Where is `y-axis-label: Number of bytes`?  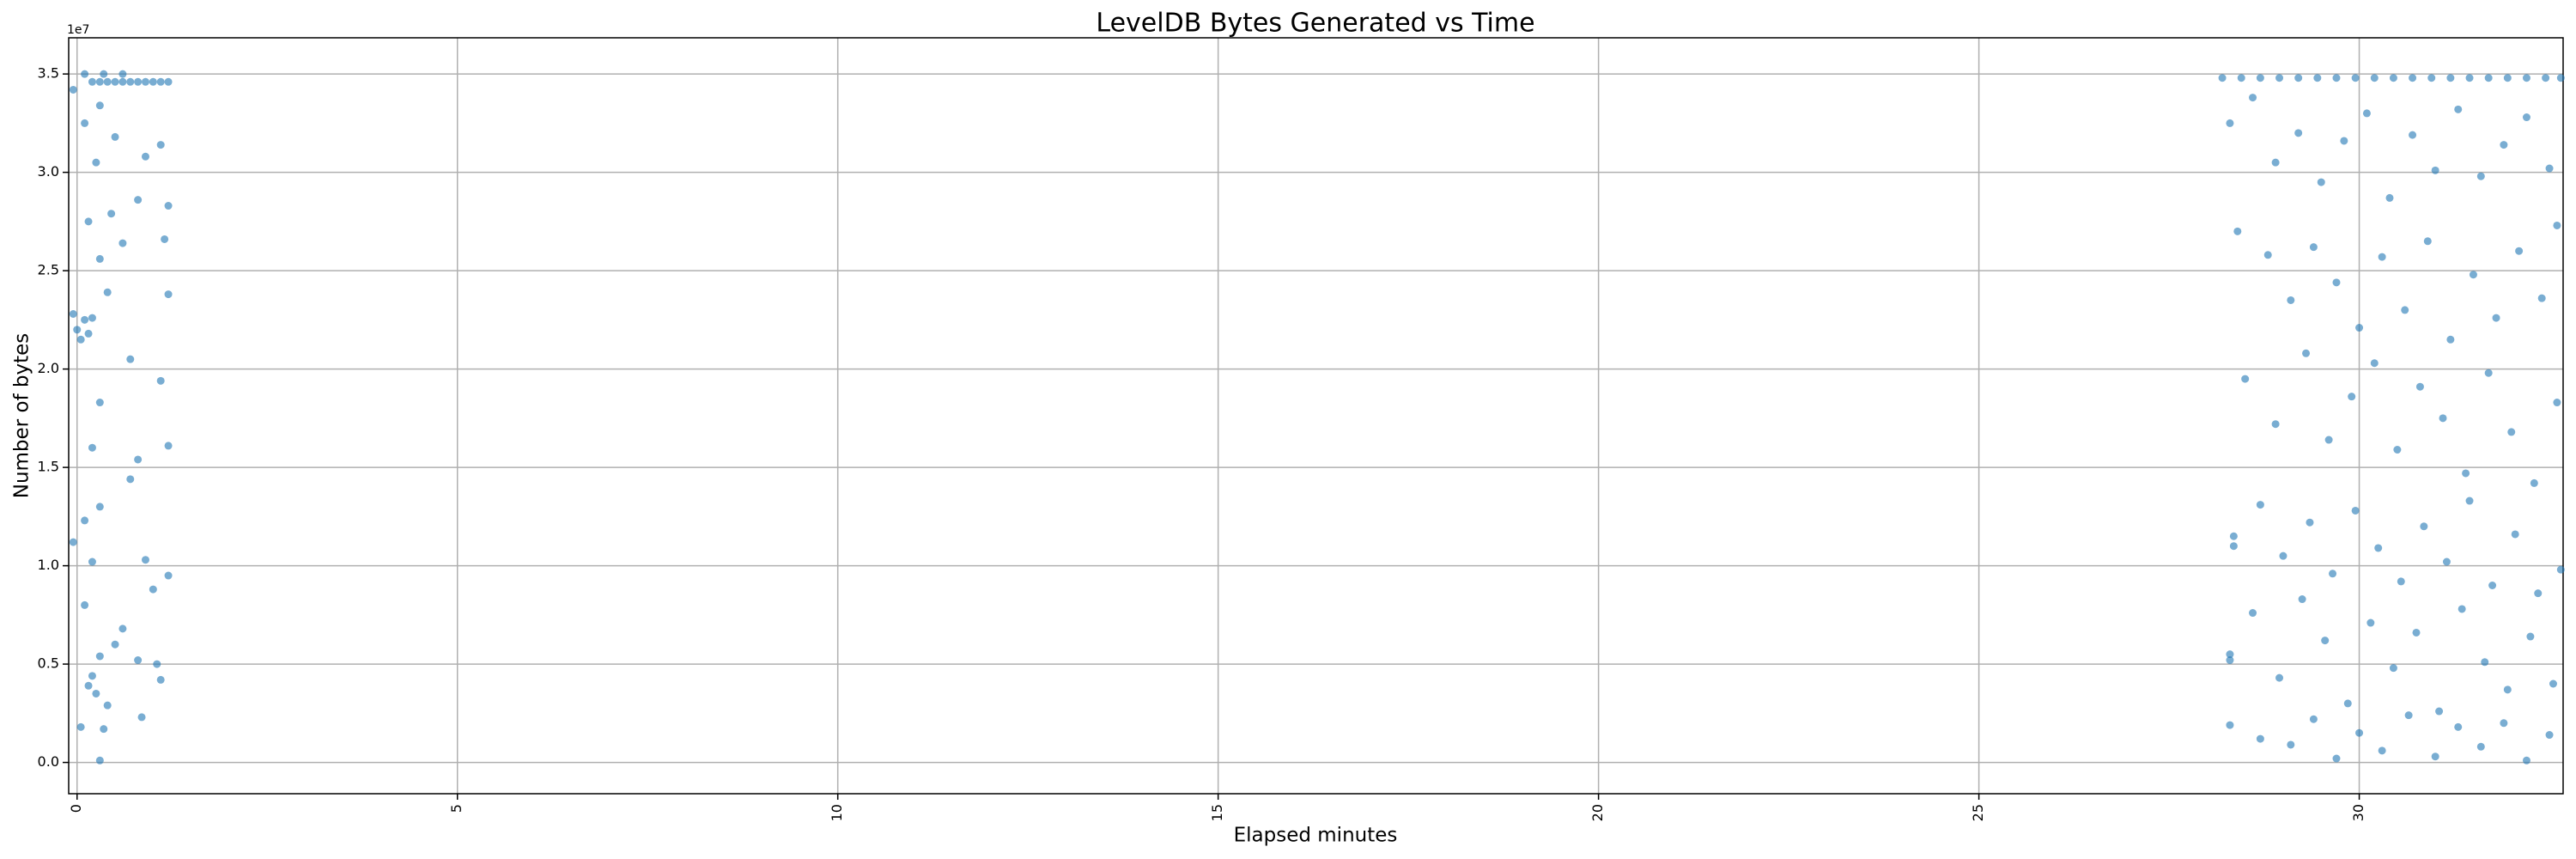 y-axis-label: Number of bytes is located at coordinates (22, 416).